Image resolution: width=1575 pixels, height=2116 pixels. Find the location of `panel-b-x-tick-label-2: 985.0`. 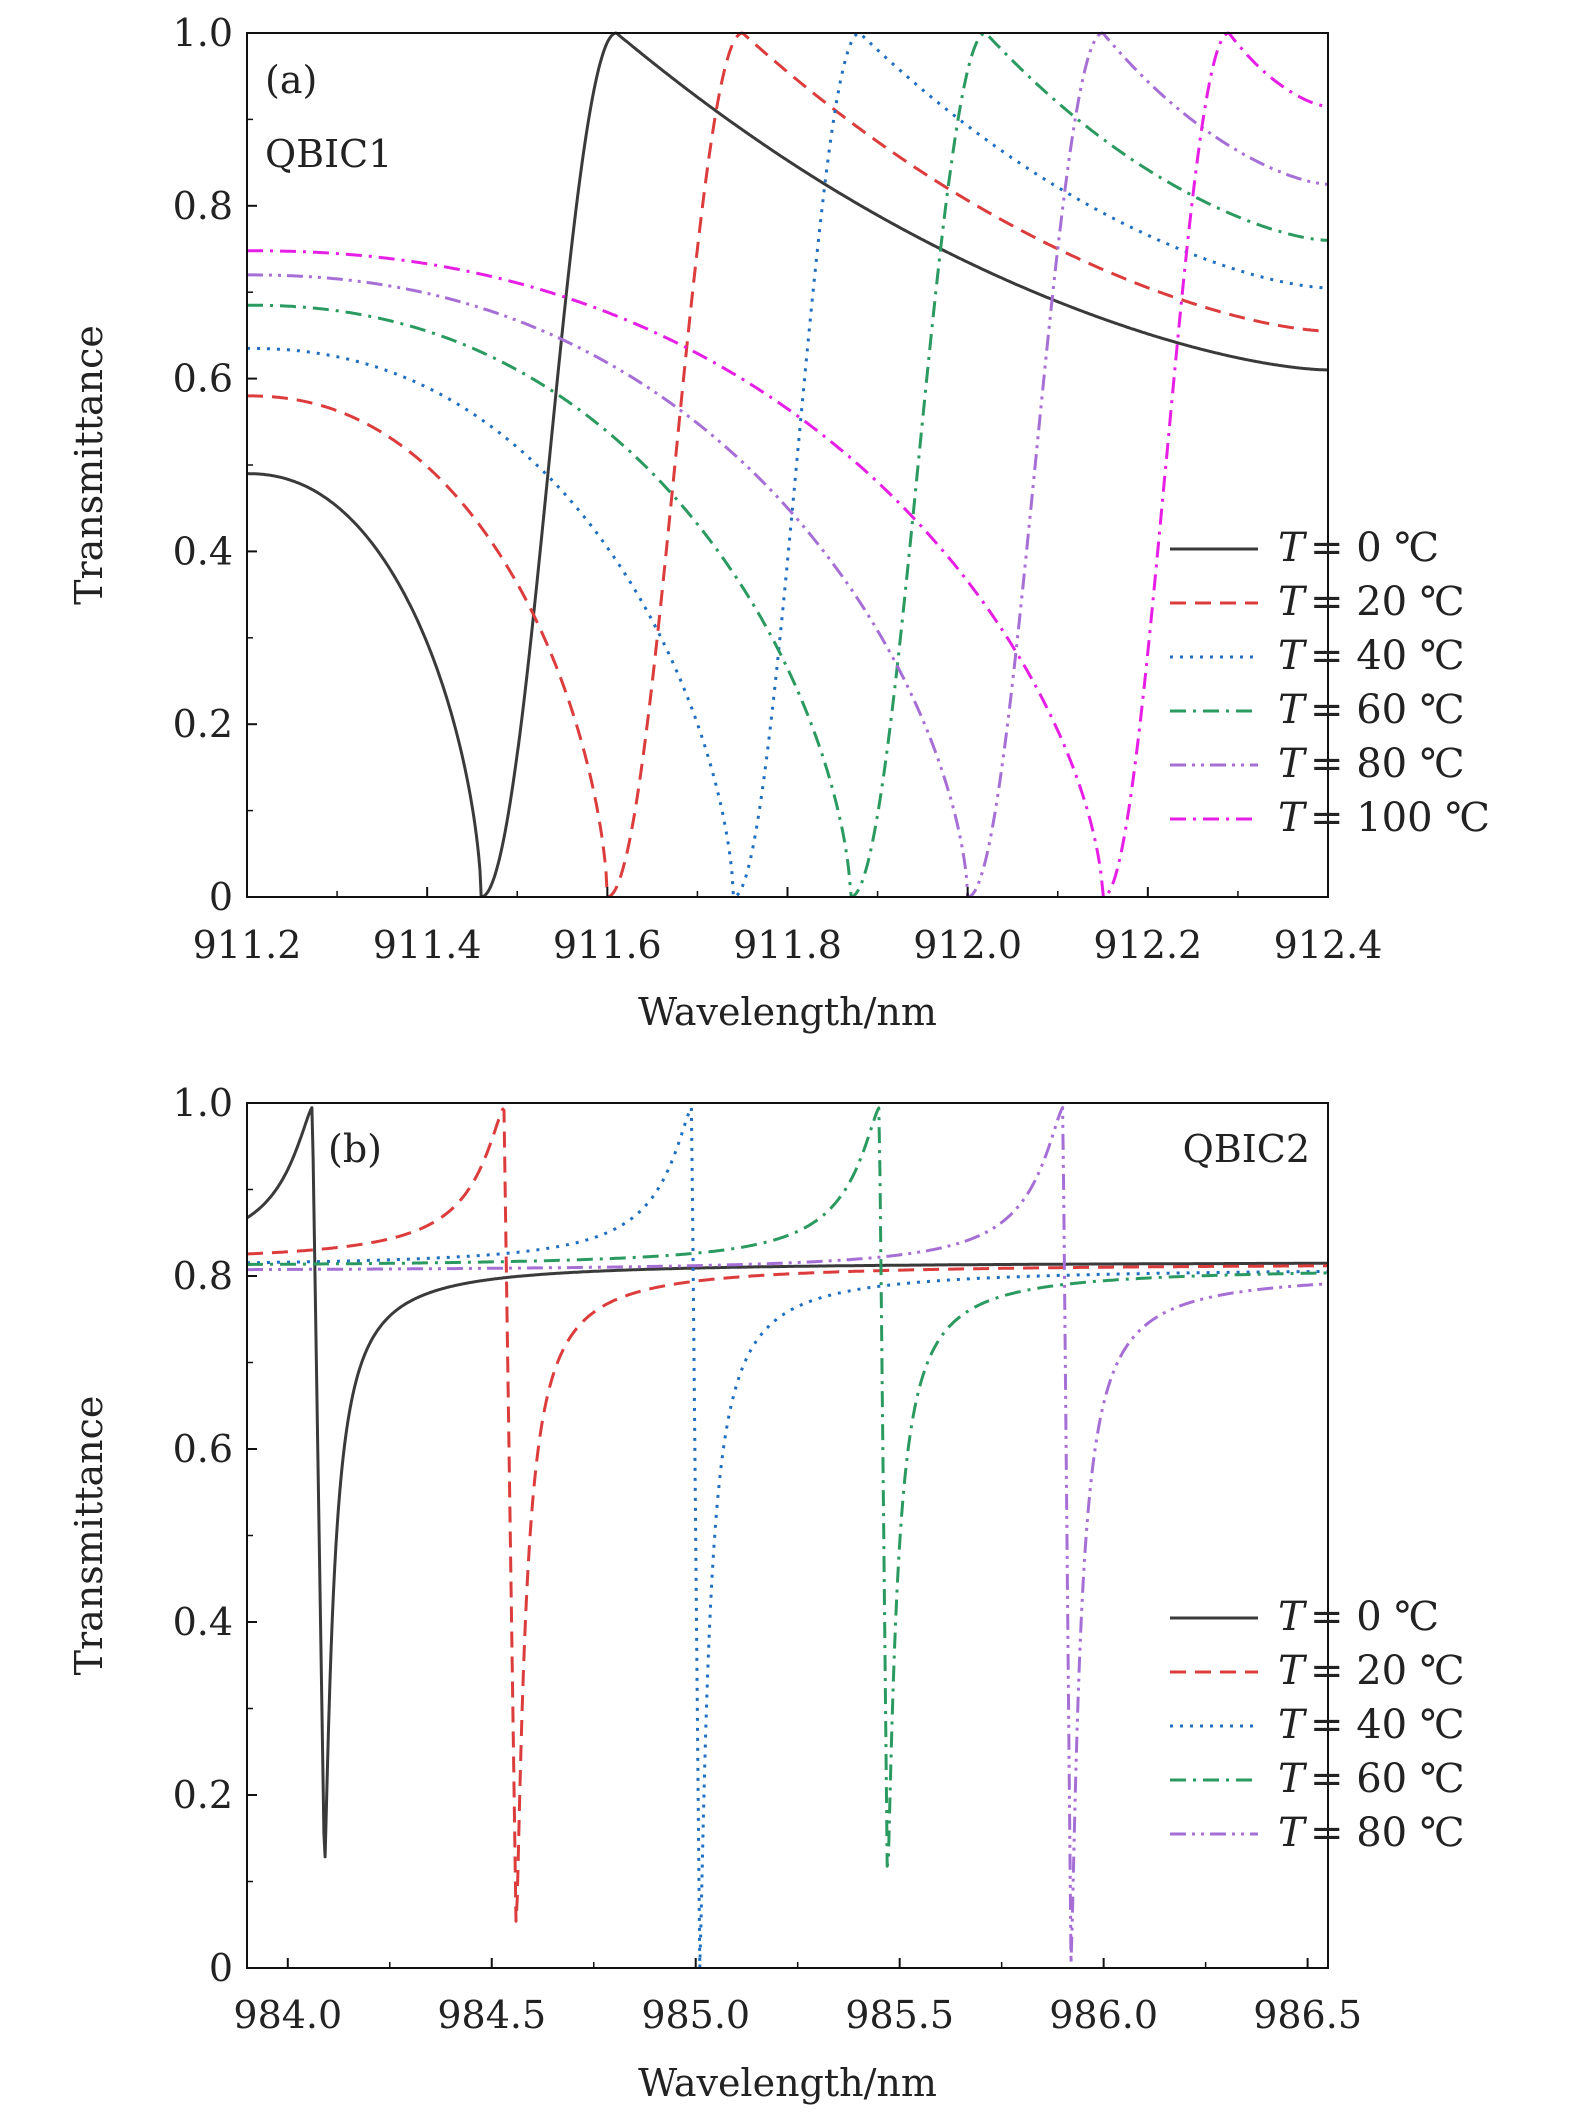

panel-b-x-tick-label-2: 985.0 is located at coordinates (695, 2015).